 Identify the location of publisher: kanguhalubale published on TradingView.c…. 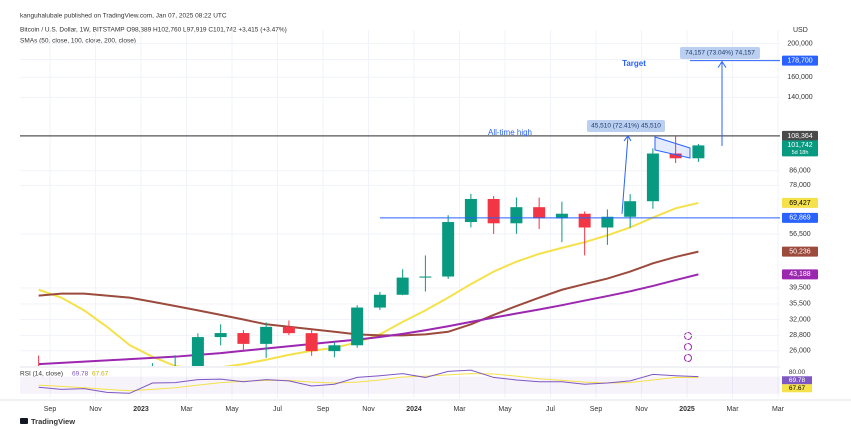
(123, 16).